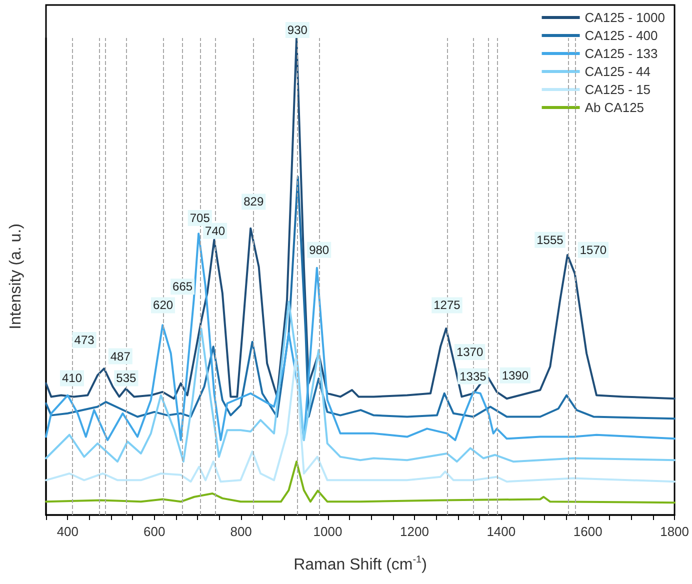 The width and height of the screenshot is (692, 584). I want to click on annotation: 1275, so click(447, 305).